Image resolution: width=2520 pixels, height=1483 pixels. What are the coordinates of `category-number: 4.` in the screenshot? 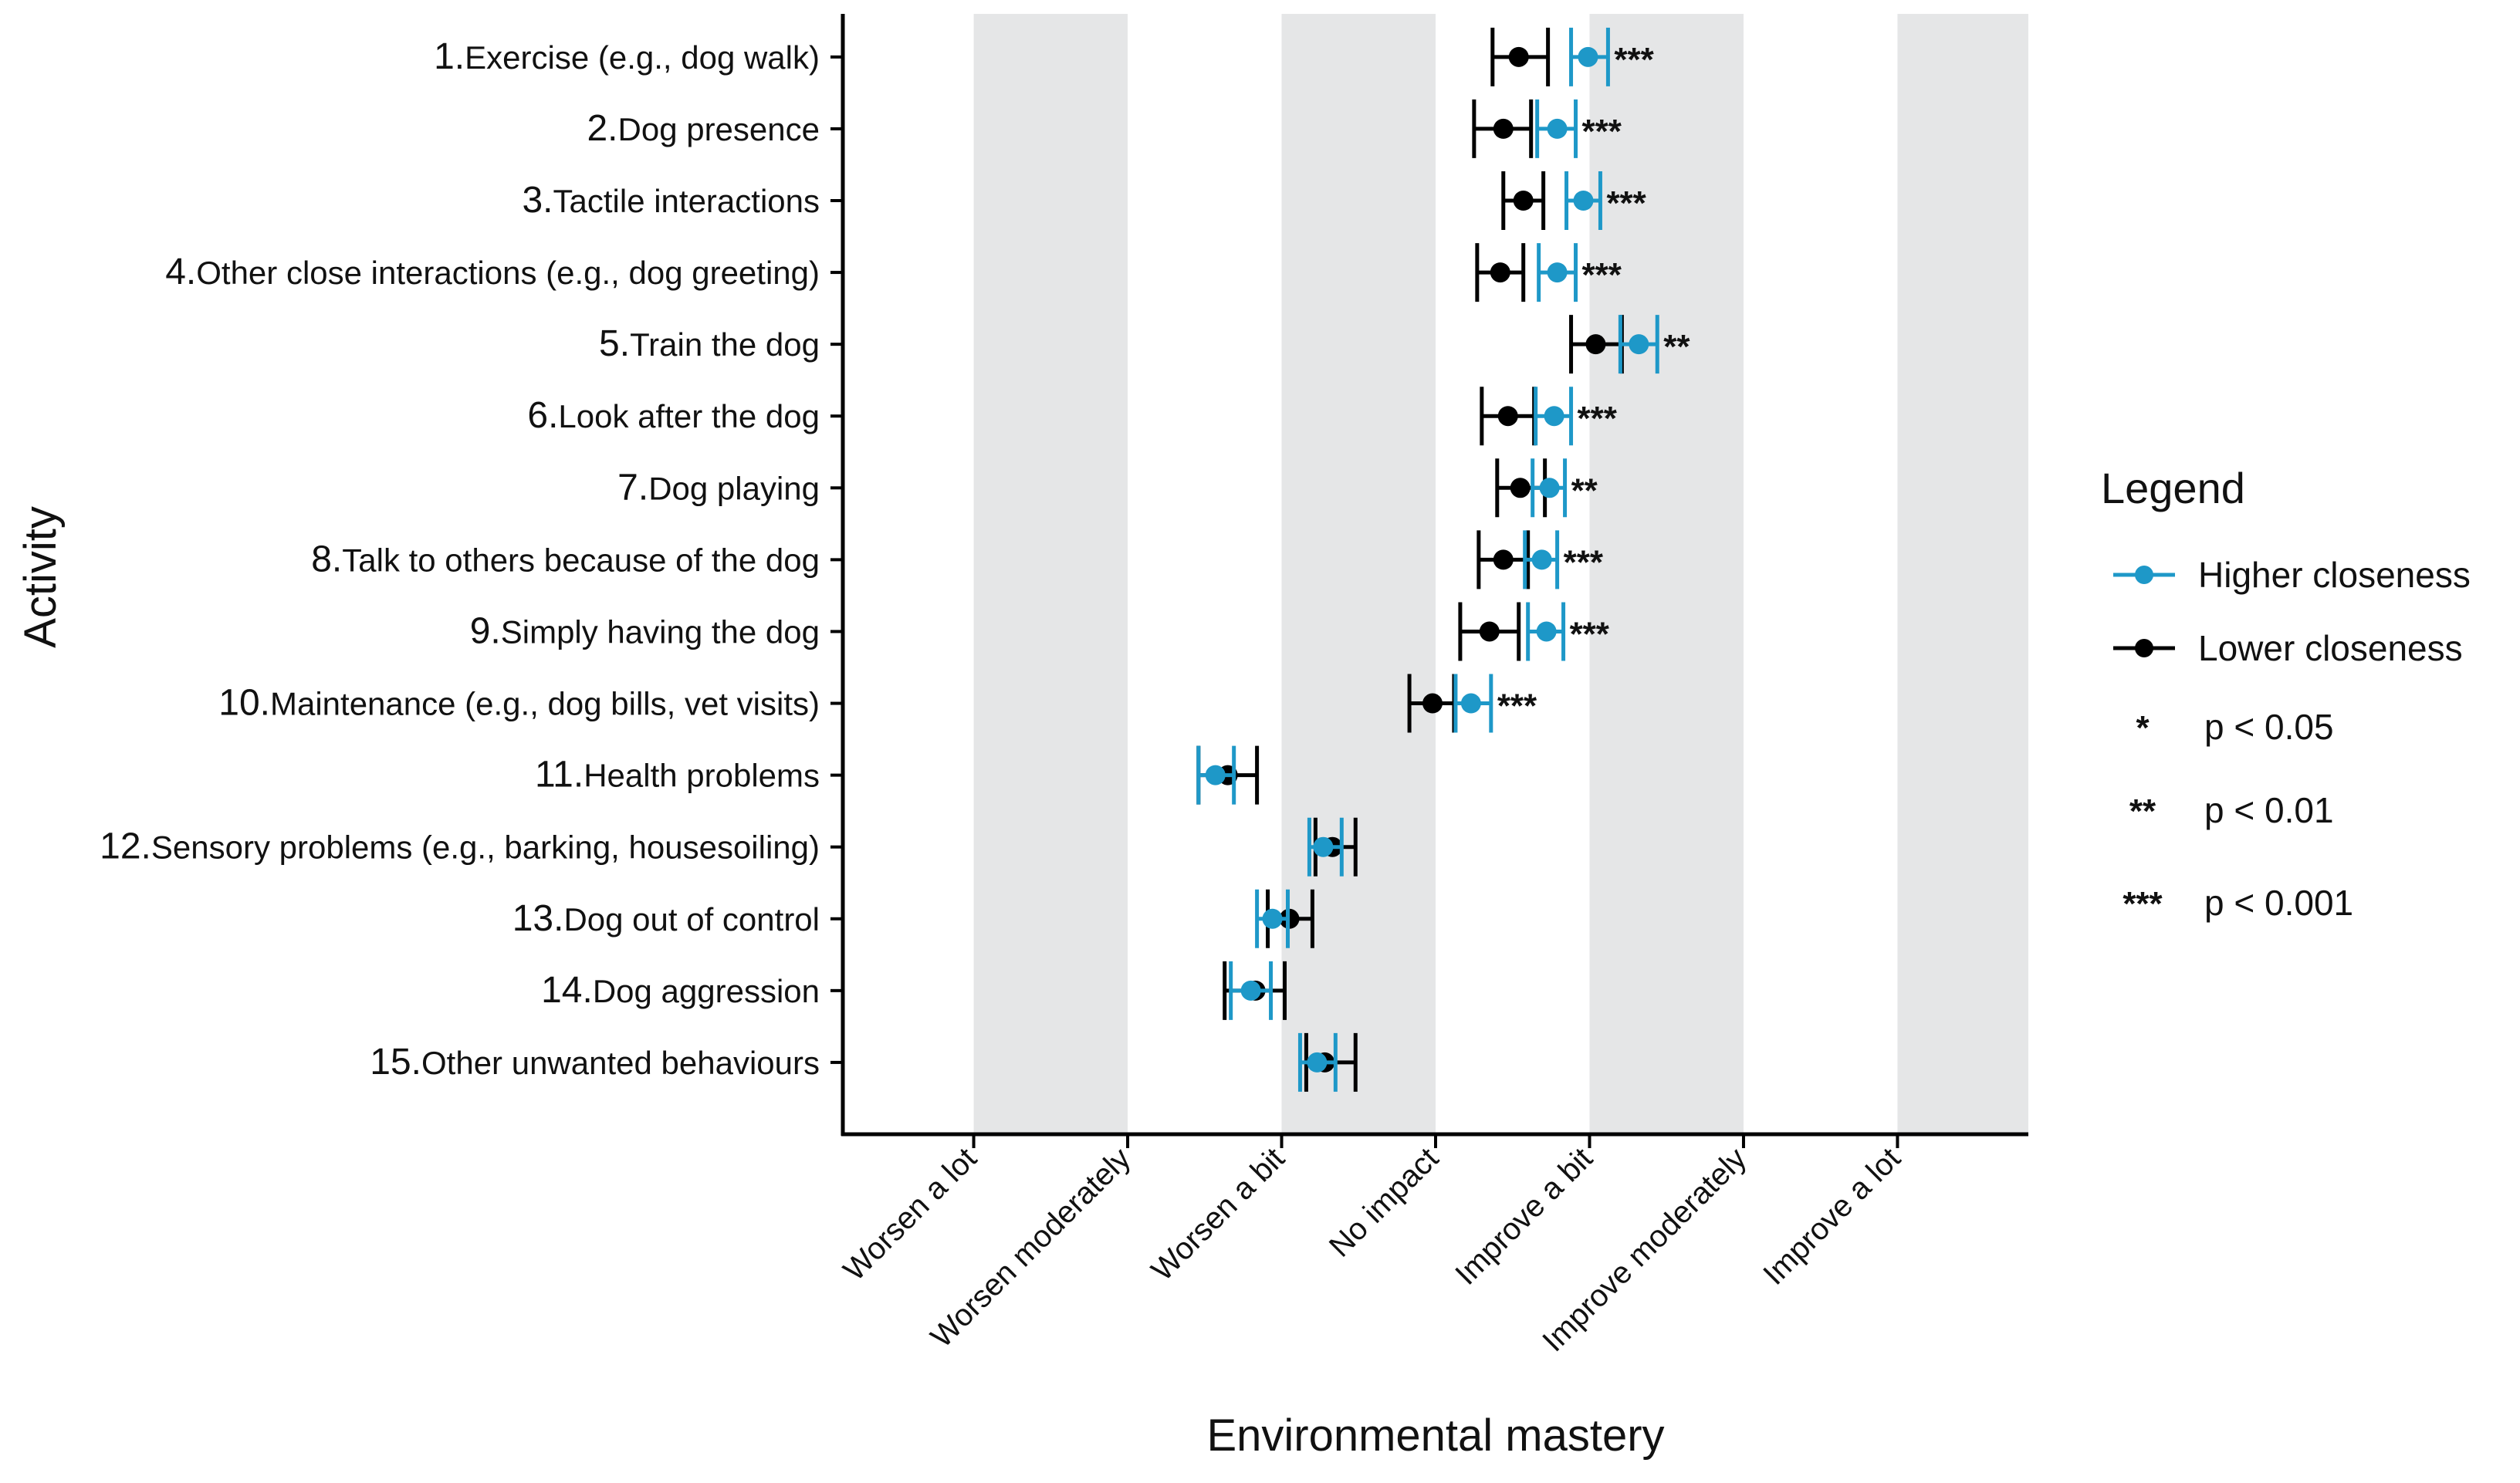 It's located at (180, 272).